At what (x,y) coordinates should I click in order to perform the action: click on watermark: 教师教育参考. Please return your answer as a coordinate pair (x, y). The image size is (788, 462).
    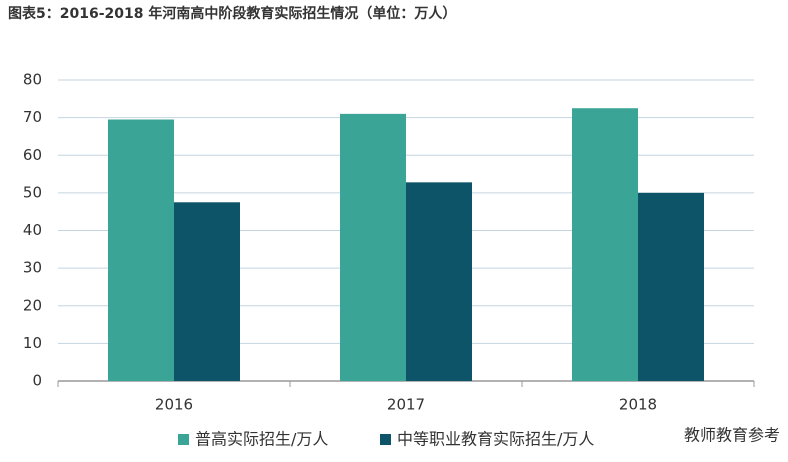
    Looking at the image, I should click on (732, 435).